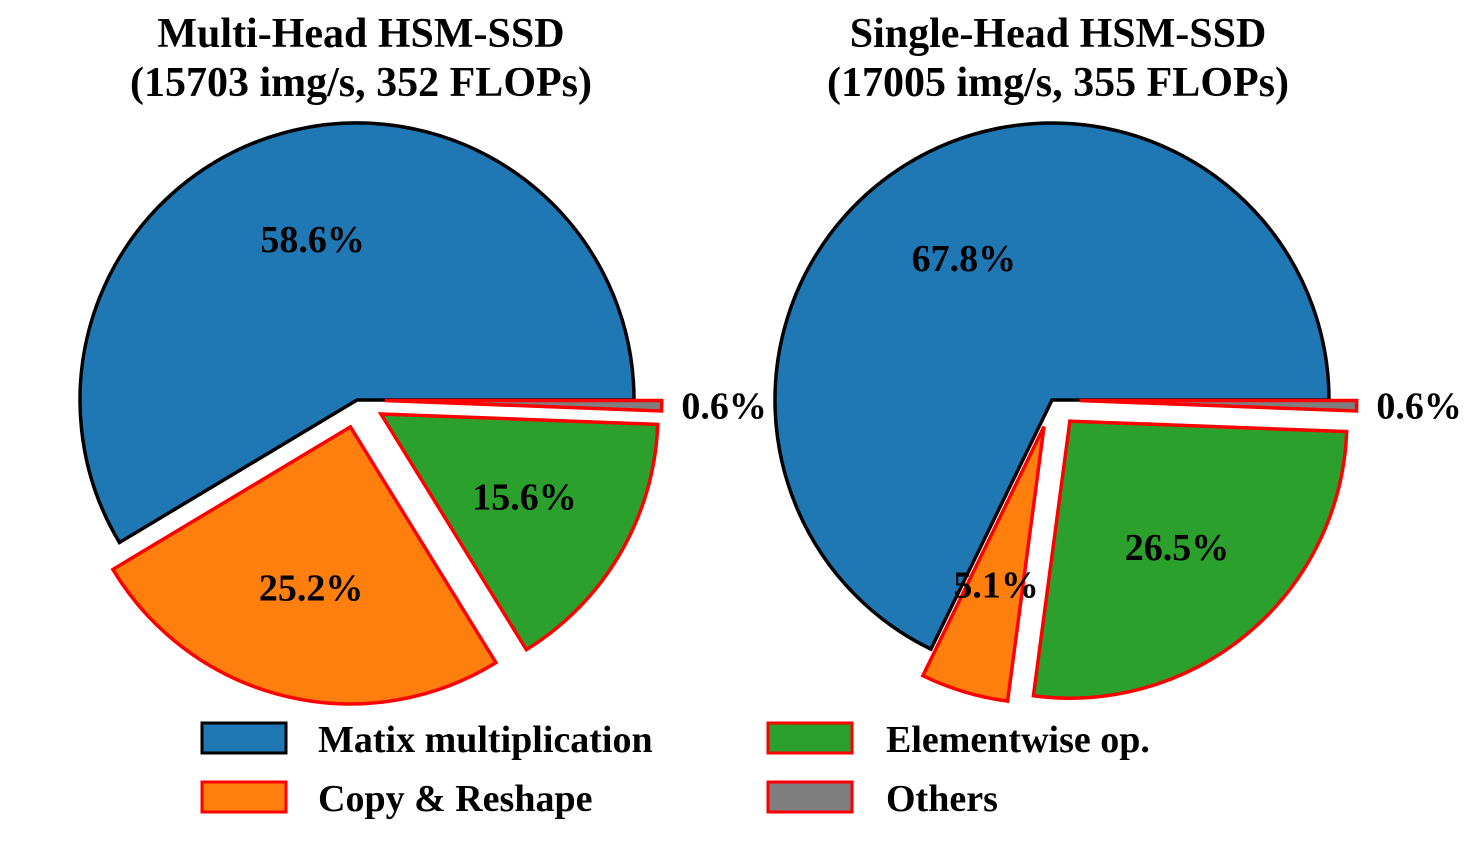 The width and height of the screenshot is (1467, 853). Describe the element at coordinates (518, 532) in the screenshot. I see `pie-1-slice-elementwise-op` at that location.